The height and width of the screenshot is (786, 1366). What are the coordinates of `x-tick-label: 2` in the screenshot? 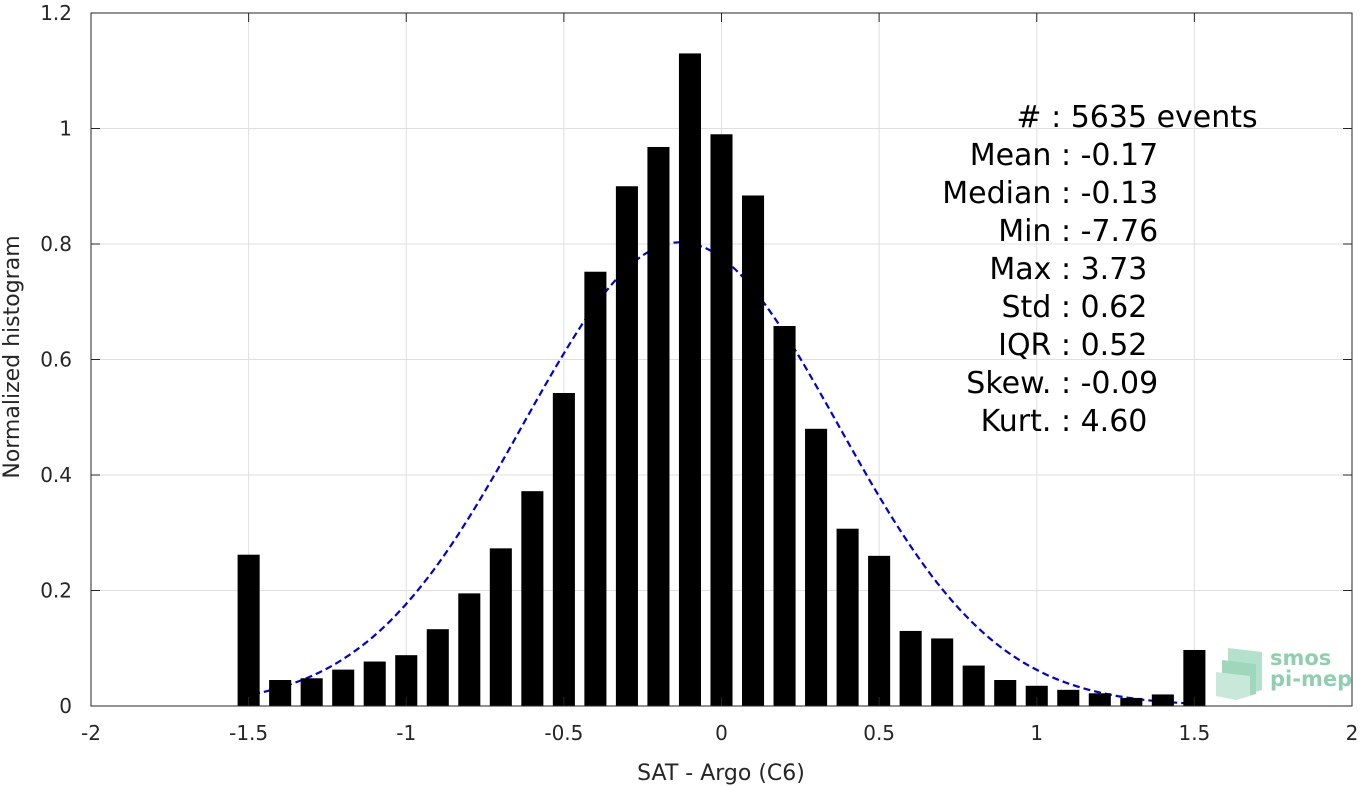 It's located at (1352, 733).